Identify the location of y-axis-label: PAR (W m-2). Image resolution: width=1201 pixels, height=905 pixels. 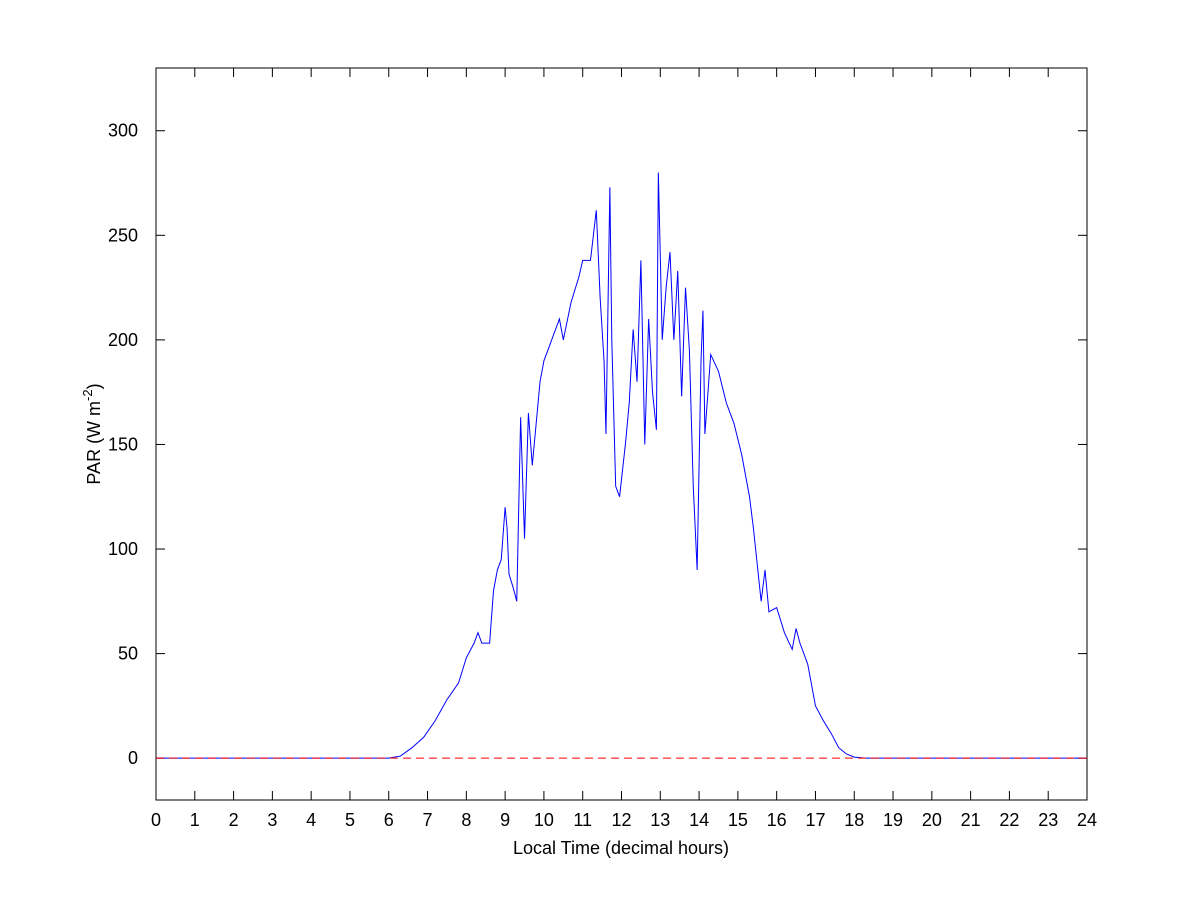
(92, 433).